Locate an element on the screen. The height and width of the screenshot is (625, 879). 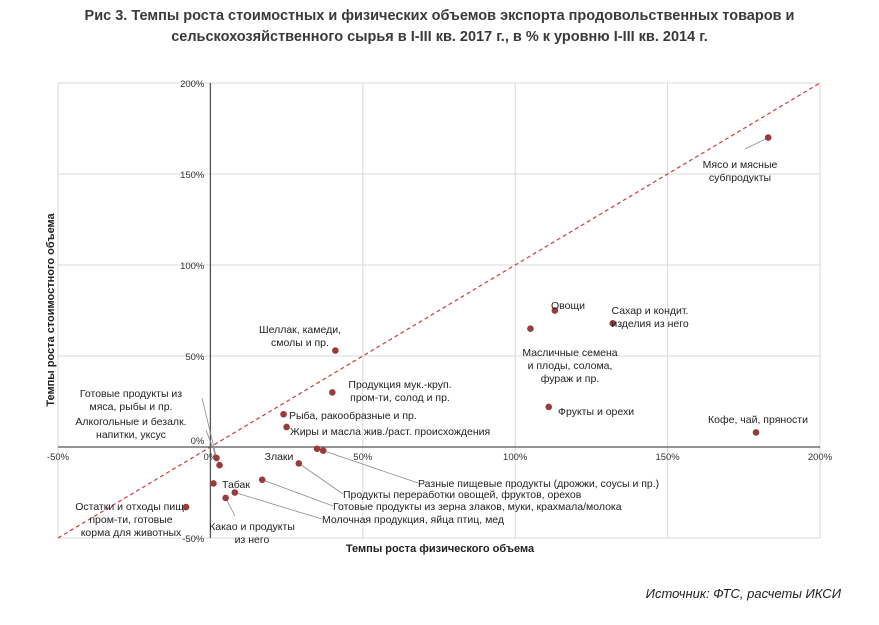
point-label-line: Сахар и кондит. is located at coordinates (650, 311).